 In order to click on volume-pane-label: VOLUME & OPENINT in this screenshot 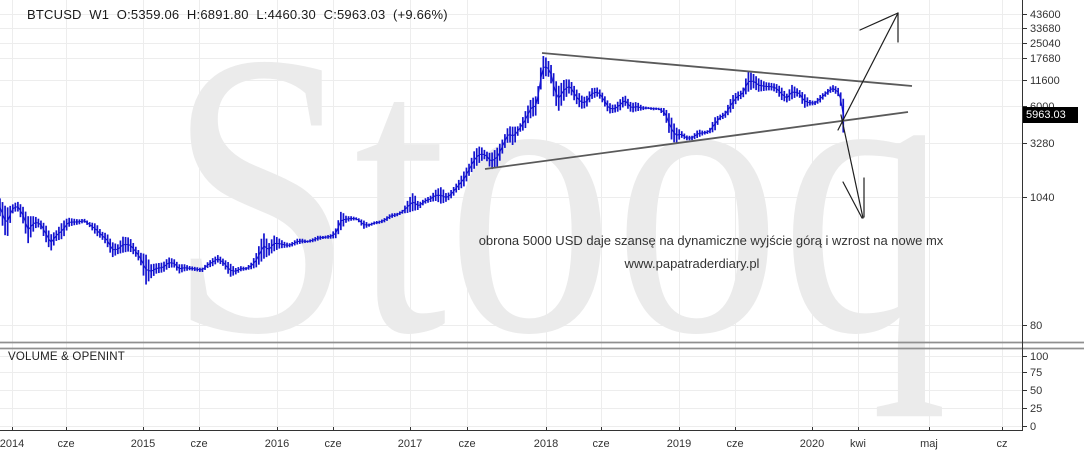, I will do `click(66, 357)`.